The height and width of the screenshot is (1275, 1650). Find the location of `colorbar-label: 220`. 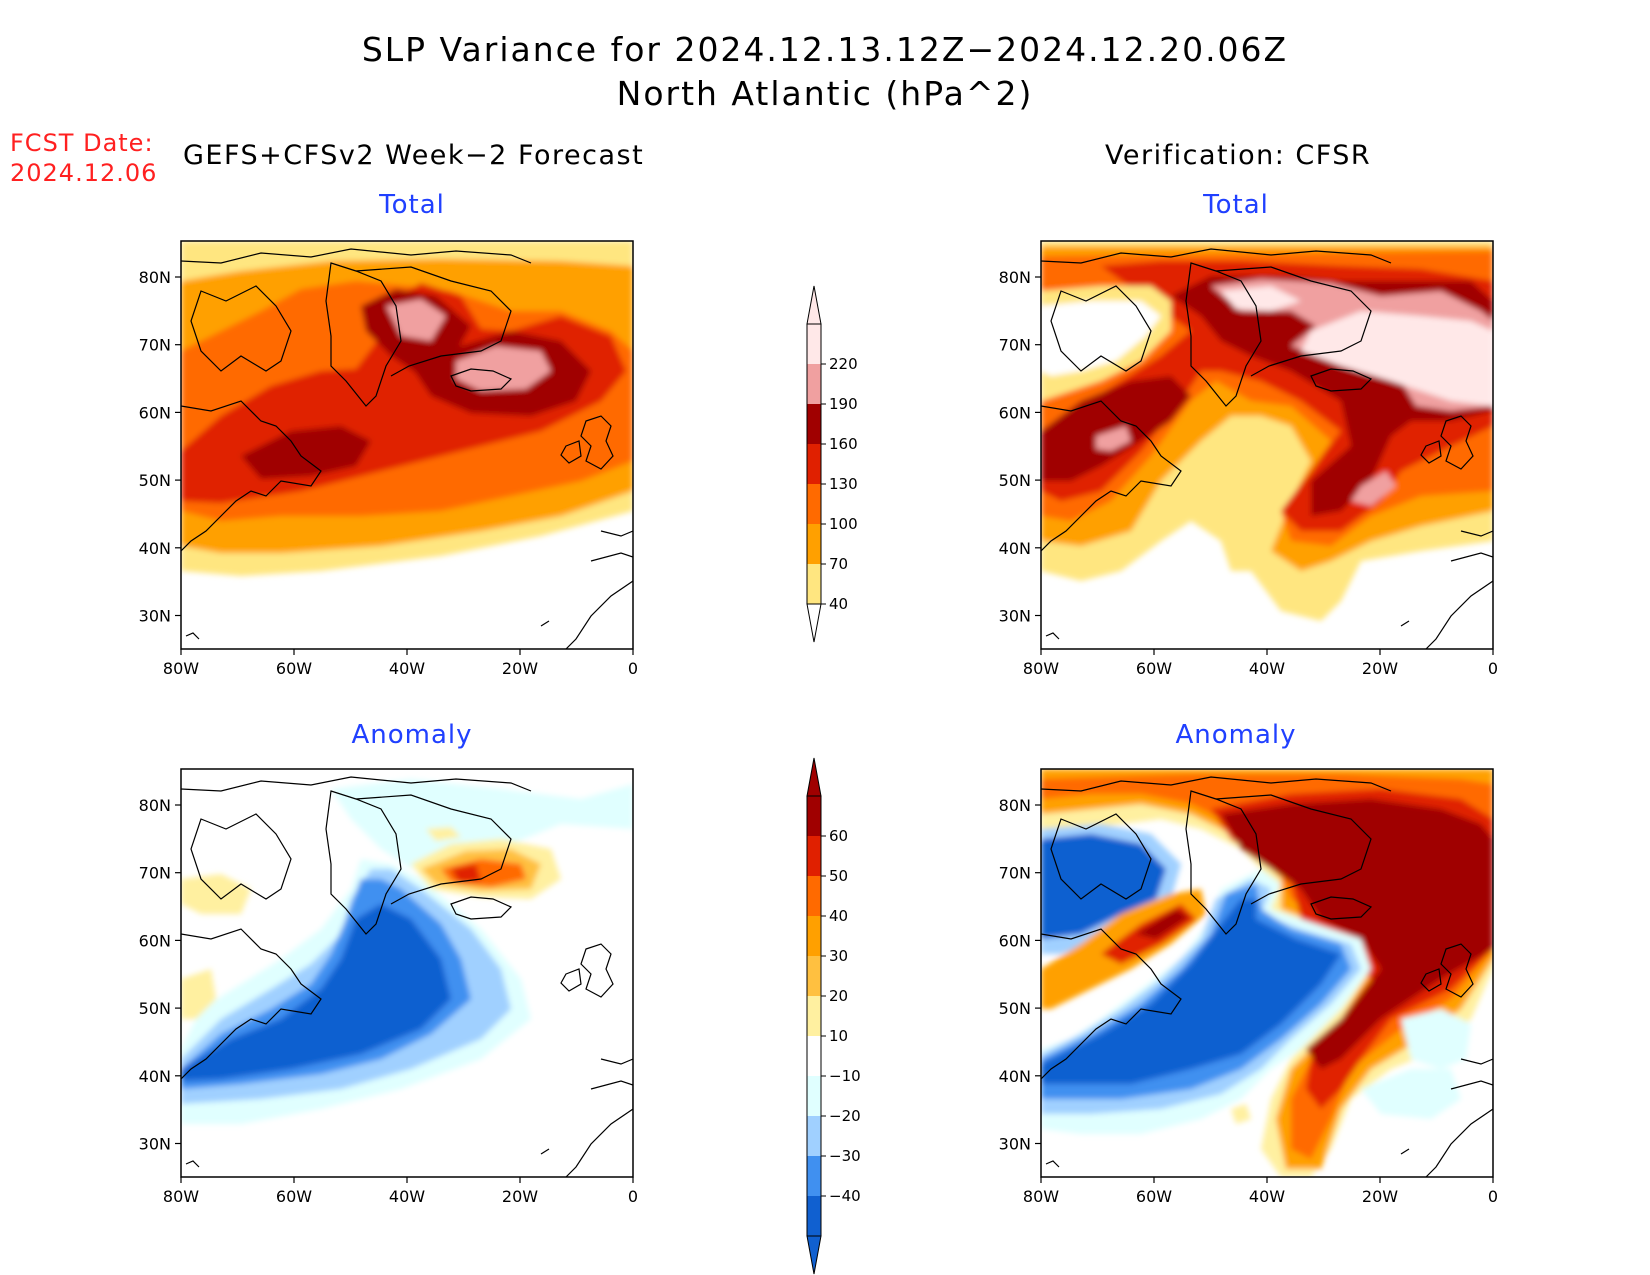

colorbar-label: 220 is located at coordinates (843, 364).